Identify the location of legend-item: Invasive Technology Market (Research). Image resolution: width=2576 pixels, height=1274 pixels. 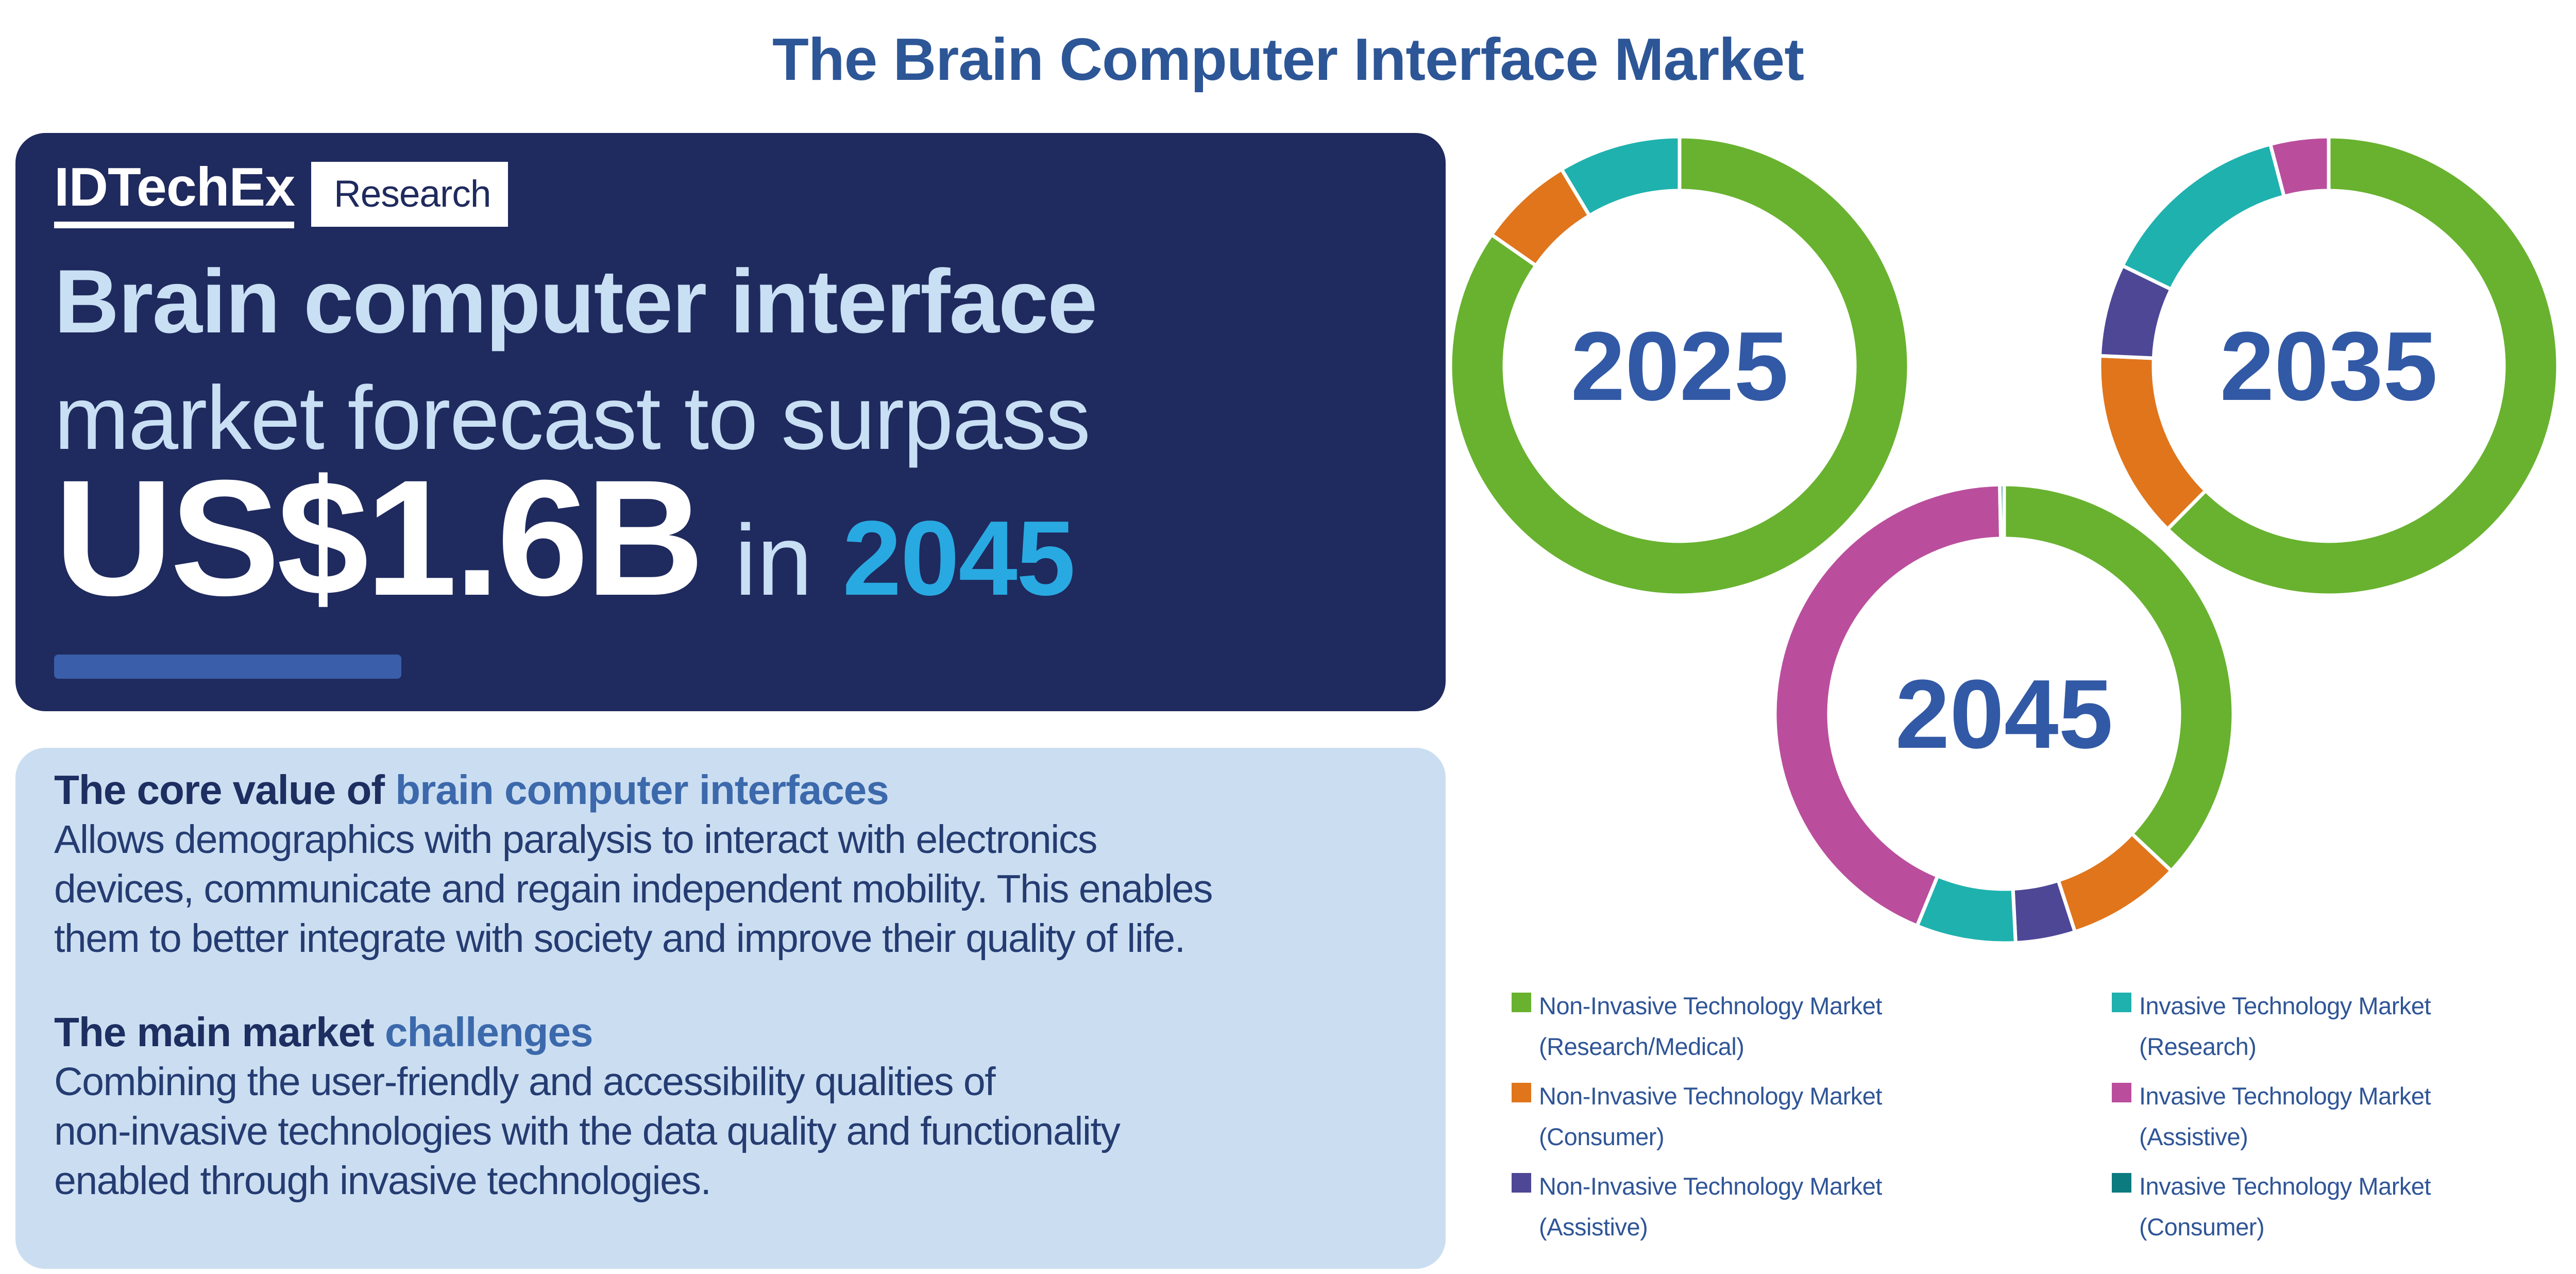
(2271, 1026).